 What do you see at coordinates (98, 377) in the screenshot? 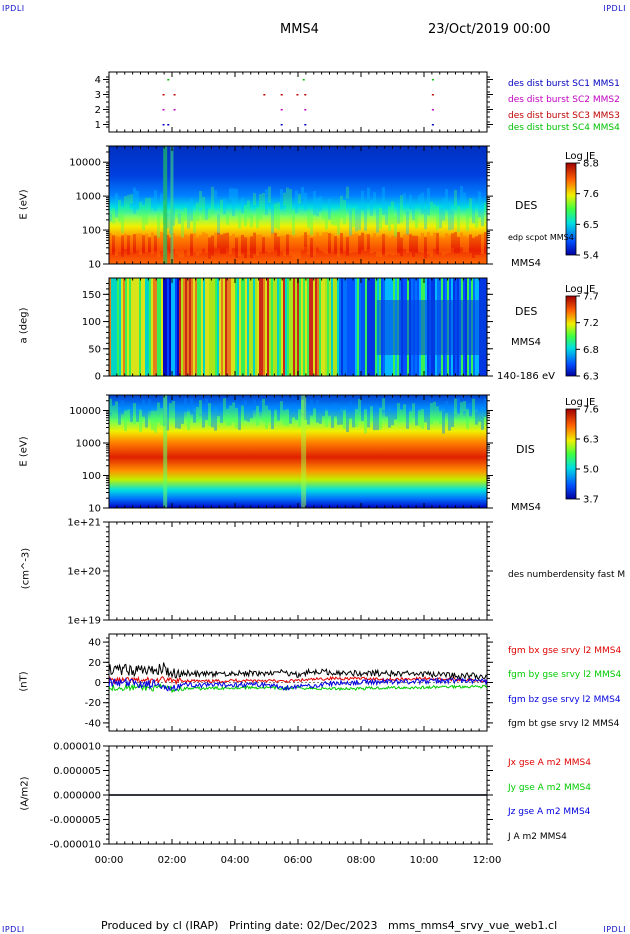
I see `pitch-tick-label: 0` at bounding box center [98, 377].